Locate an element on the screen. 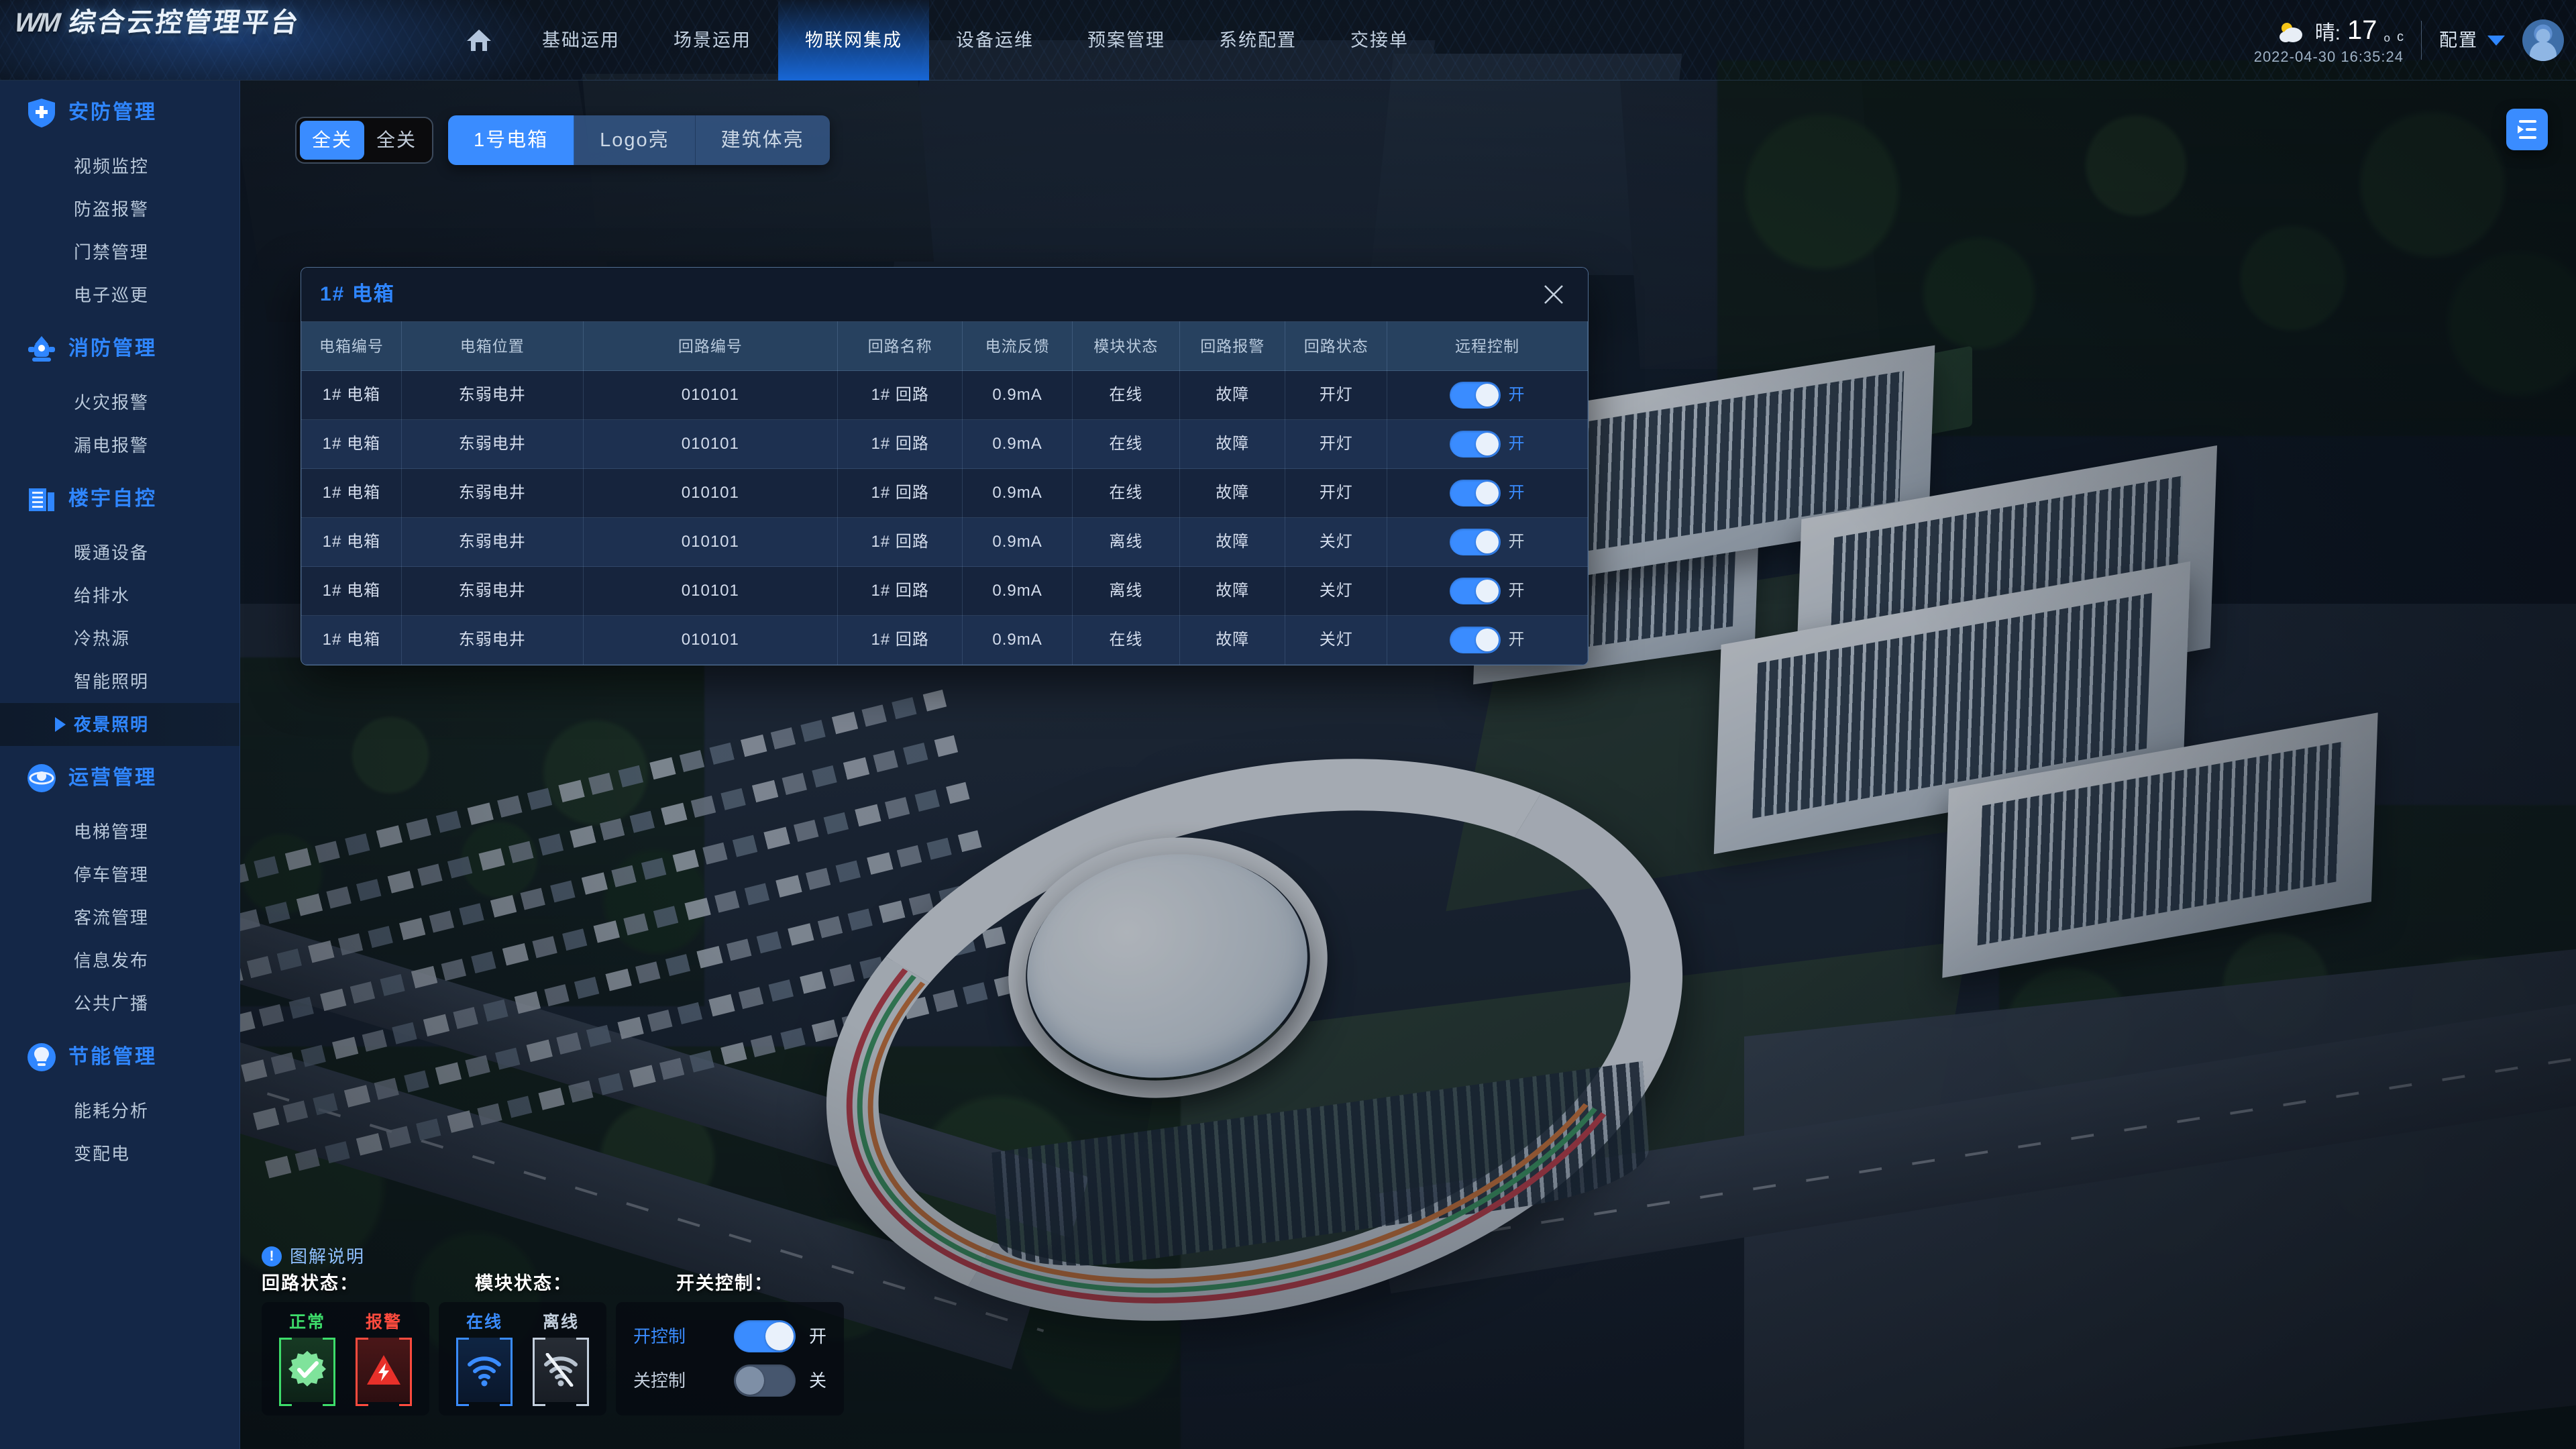 Image resolution: width=2576 pixels, height=1449 pixels. legend-item-online: 在线 is located at coordinates (484, 1360).